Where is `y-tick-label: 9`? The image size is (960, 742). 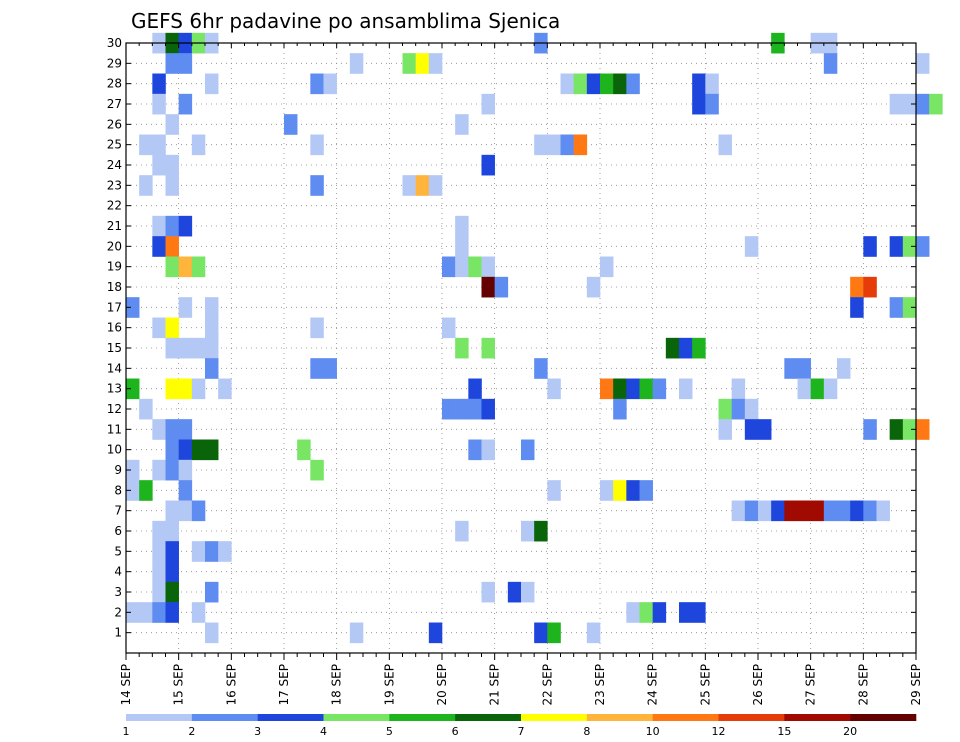 y-tick-label: 9 is located at coordinates (118, 470).